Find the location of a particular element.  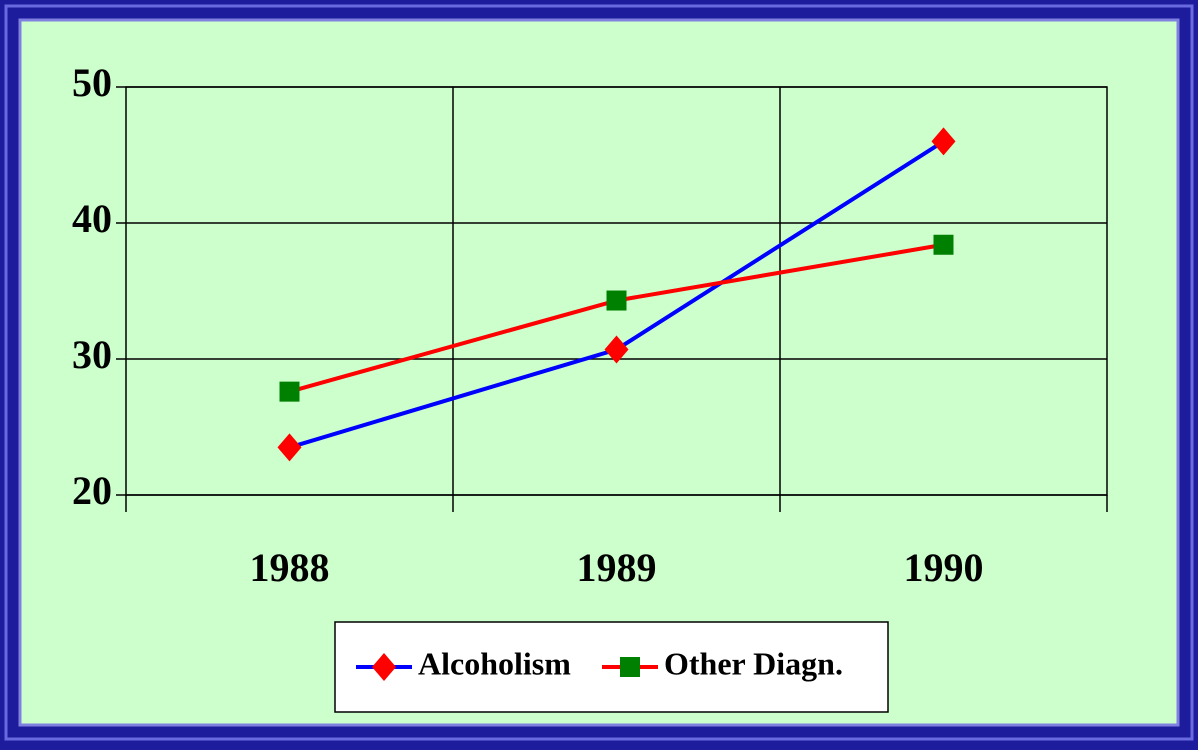

x-tick-label: 1990 is located at coordinates (944, 567).